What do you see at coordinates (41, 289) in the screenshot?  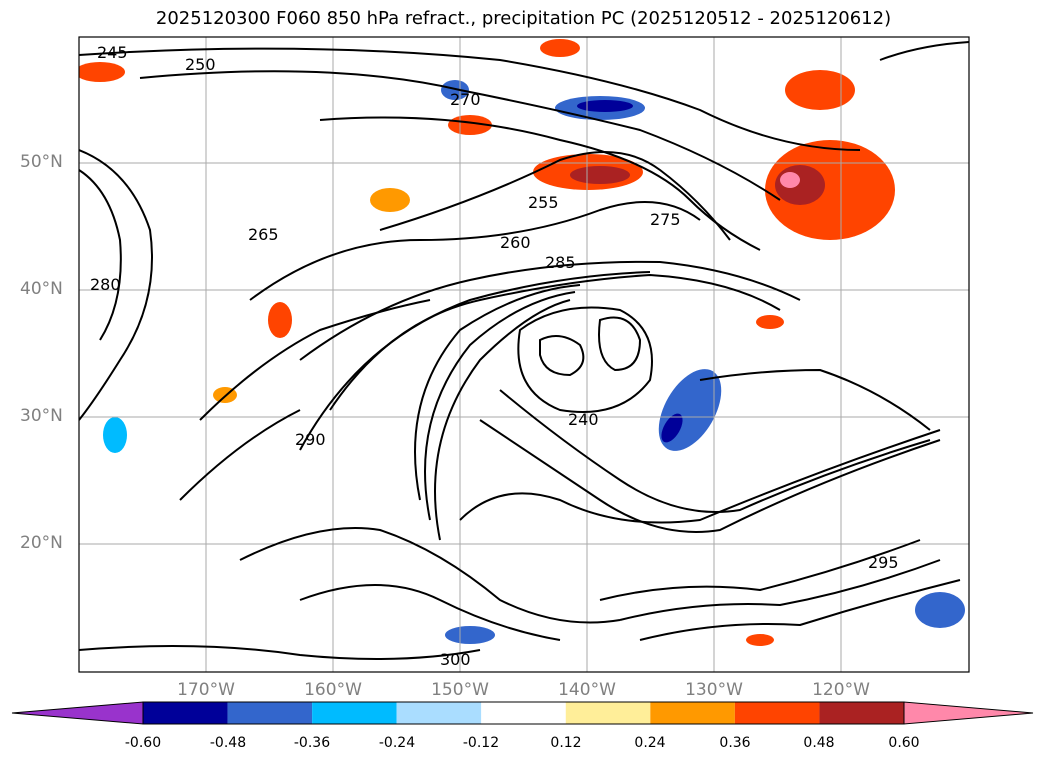 I see `lat-label: 40°N` at bounding box center [41, 289].